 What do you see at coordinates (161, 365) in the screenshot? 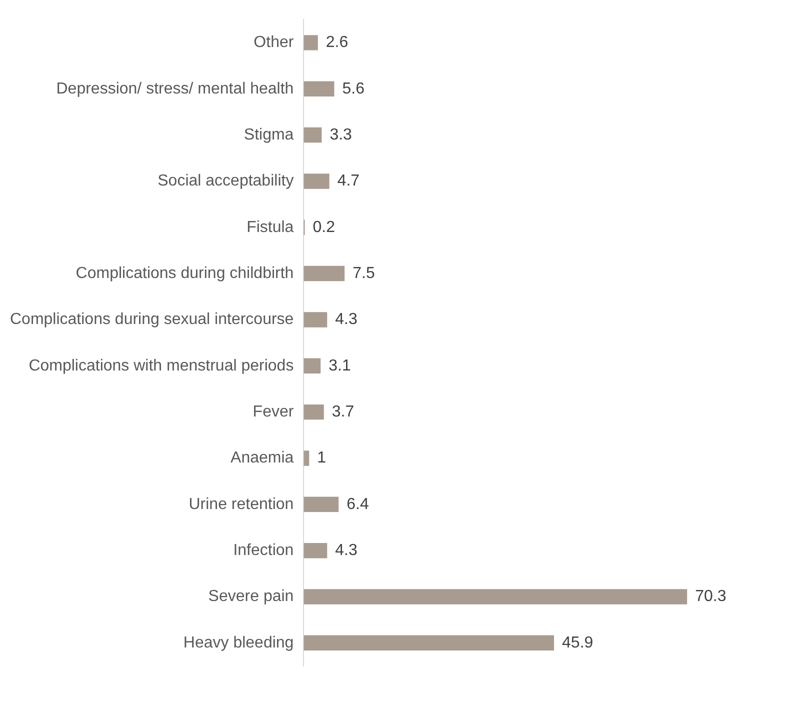
I see `y-tick-label: Complications with menstrual periods` at bounding box center [161, 365].